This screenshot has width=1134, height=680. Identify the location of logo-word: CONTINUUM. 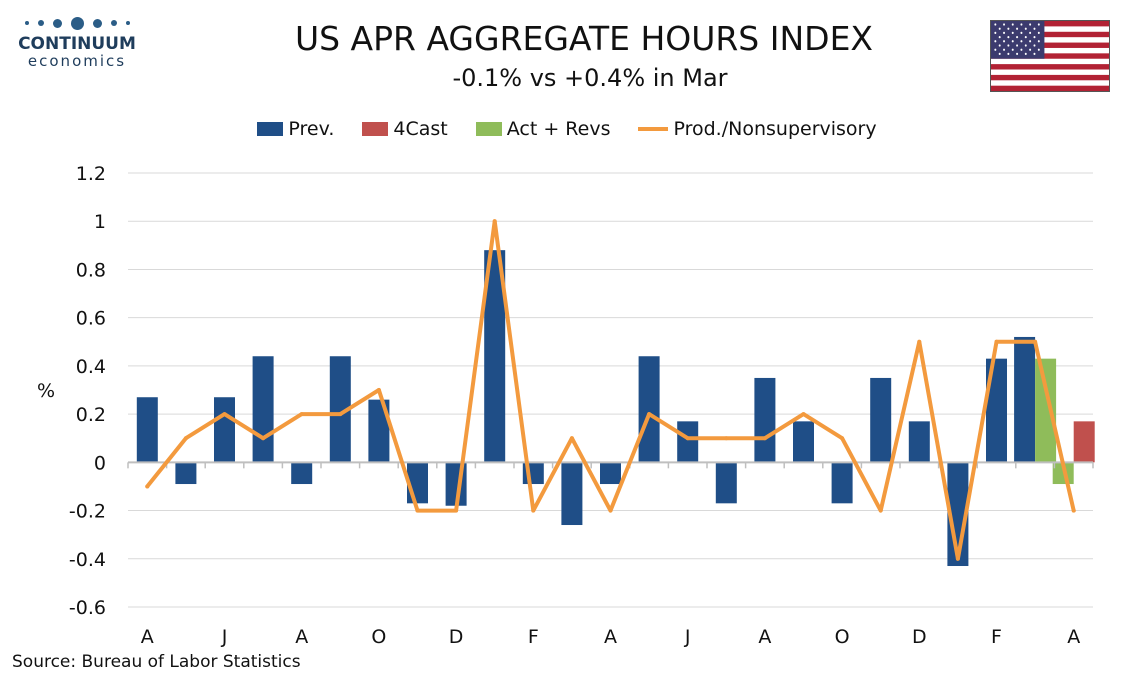
(77, 44).